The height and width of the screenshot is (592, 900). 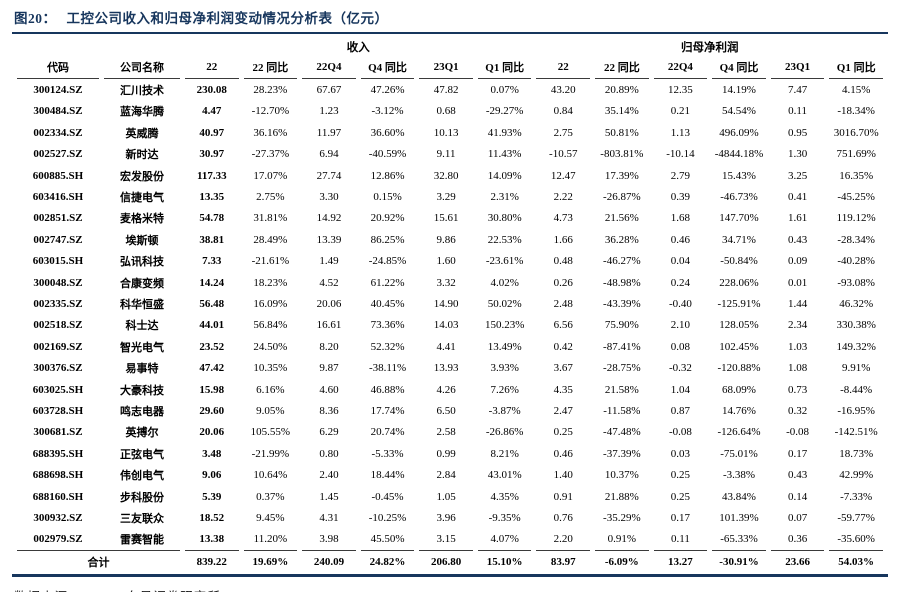 I want to click on total-label: 合计, so click(x=98, y=561).